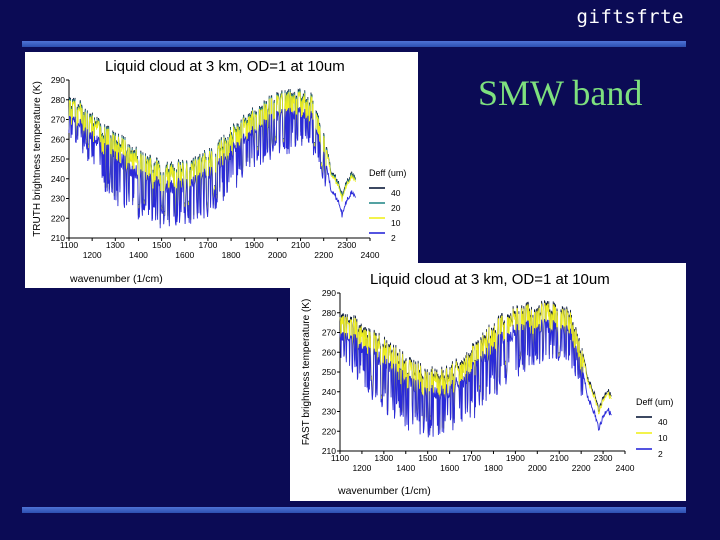  Describe the element at coordinates (37, 159) in the screenshot. I see `chart1-y-axis-label: TRUTH brightness temperature (K)` at that location.